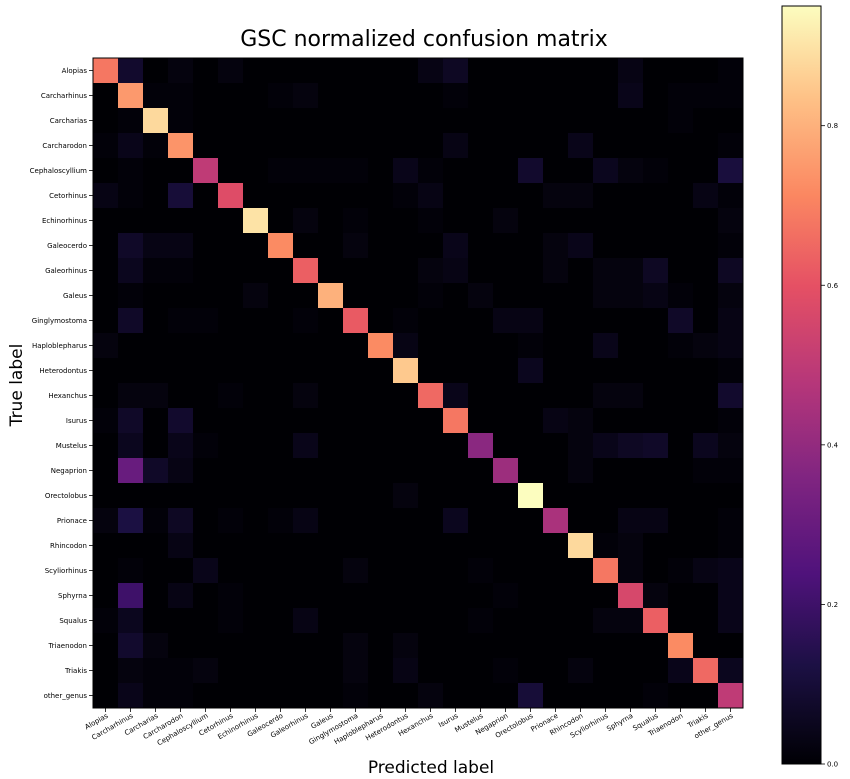  I want to click on y-tick-label: Galeocerdo, so click(67, 246).